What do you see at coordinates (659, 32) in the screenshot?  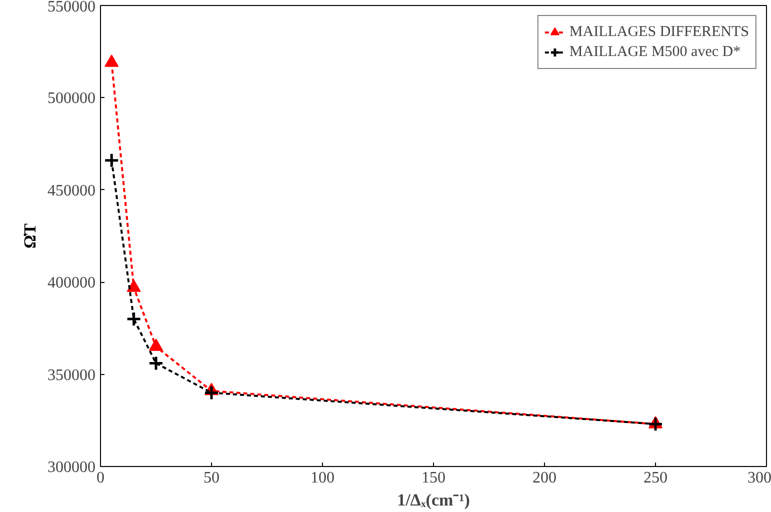 I see `legend-label: MAILLAGES DIFFERENTS` at bounding box center [659, 32].